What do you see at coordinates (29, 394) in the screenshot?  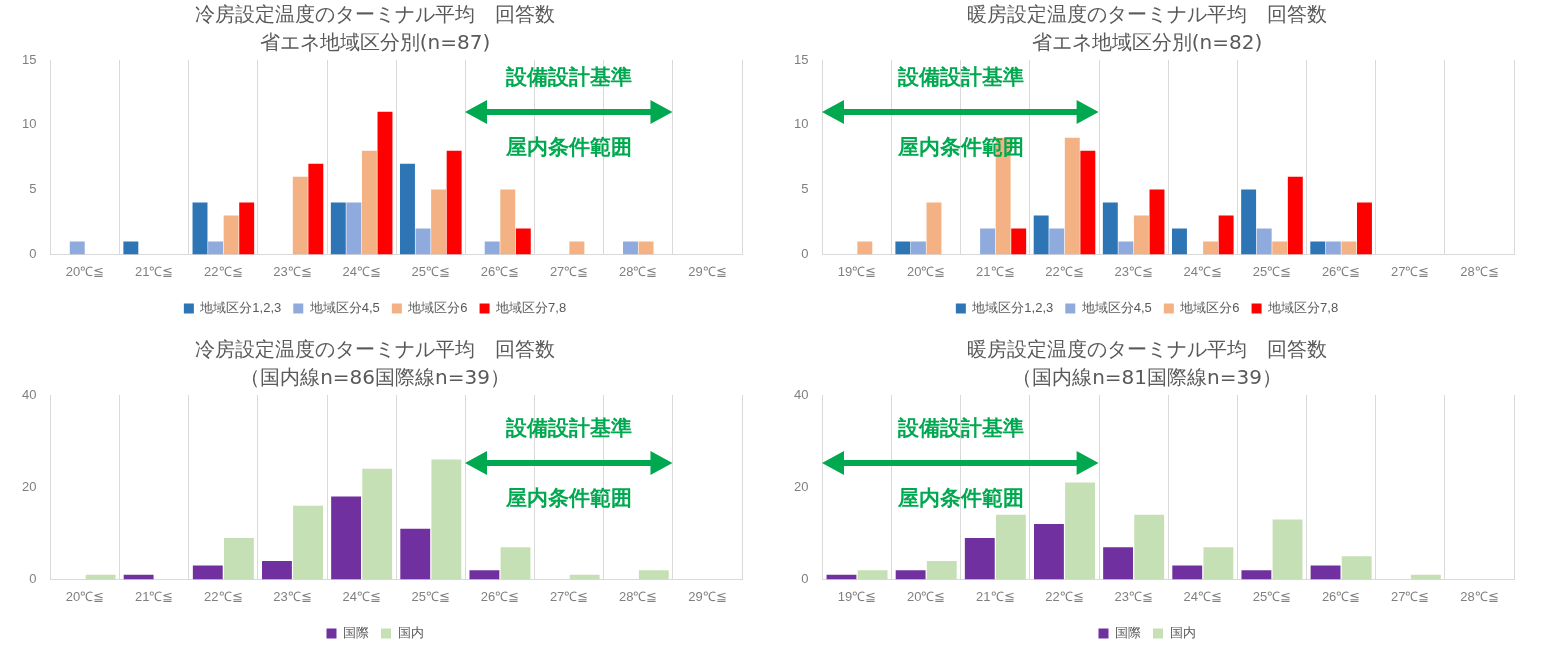 I see `y-tick-label: 40` at bounding box center [29, 394].